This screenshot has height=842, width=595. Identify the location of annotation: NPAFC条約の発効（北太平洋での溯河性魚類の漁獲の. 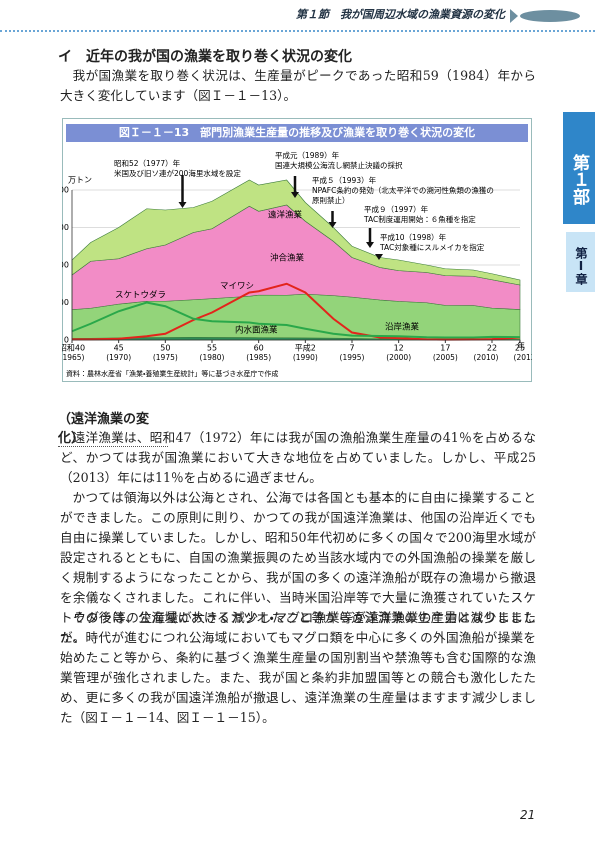
(403, 190).